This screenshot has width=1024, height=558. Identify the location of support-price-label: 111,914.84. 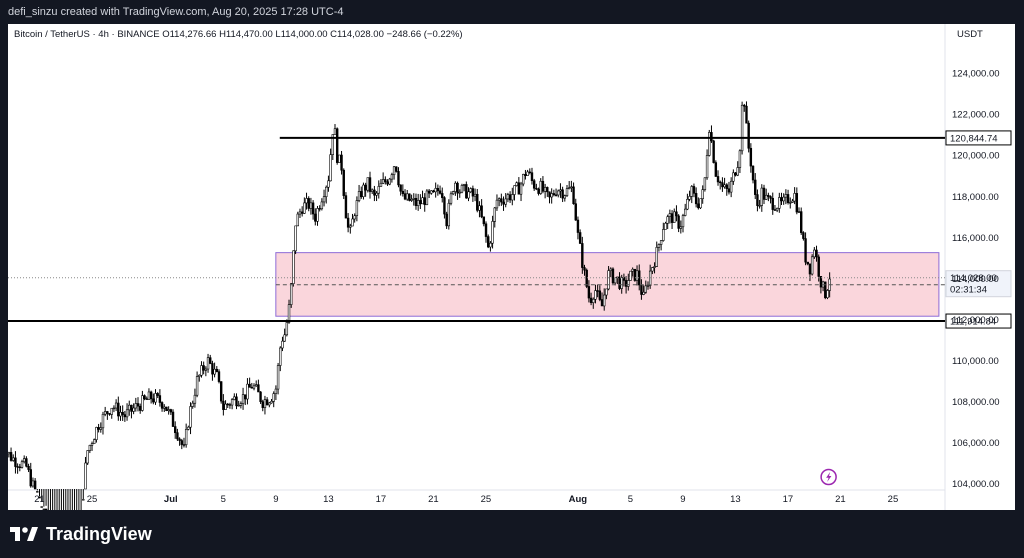
(973, 322).